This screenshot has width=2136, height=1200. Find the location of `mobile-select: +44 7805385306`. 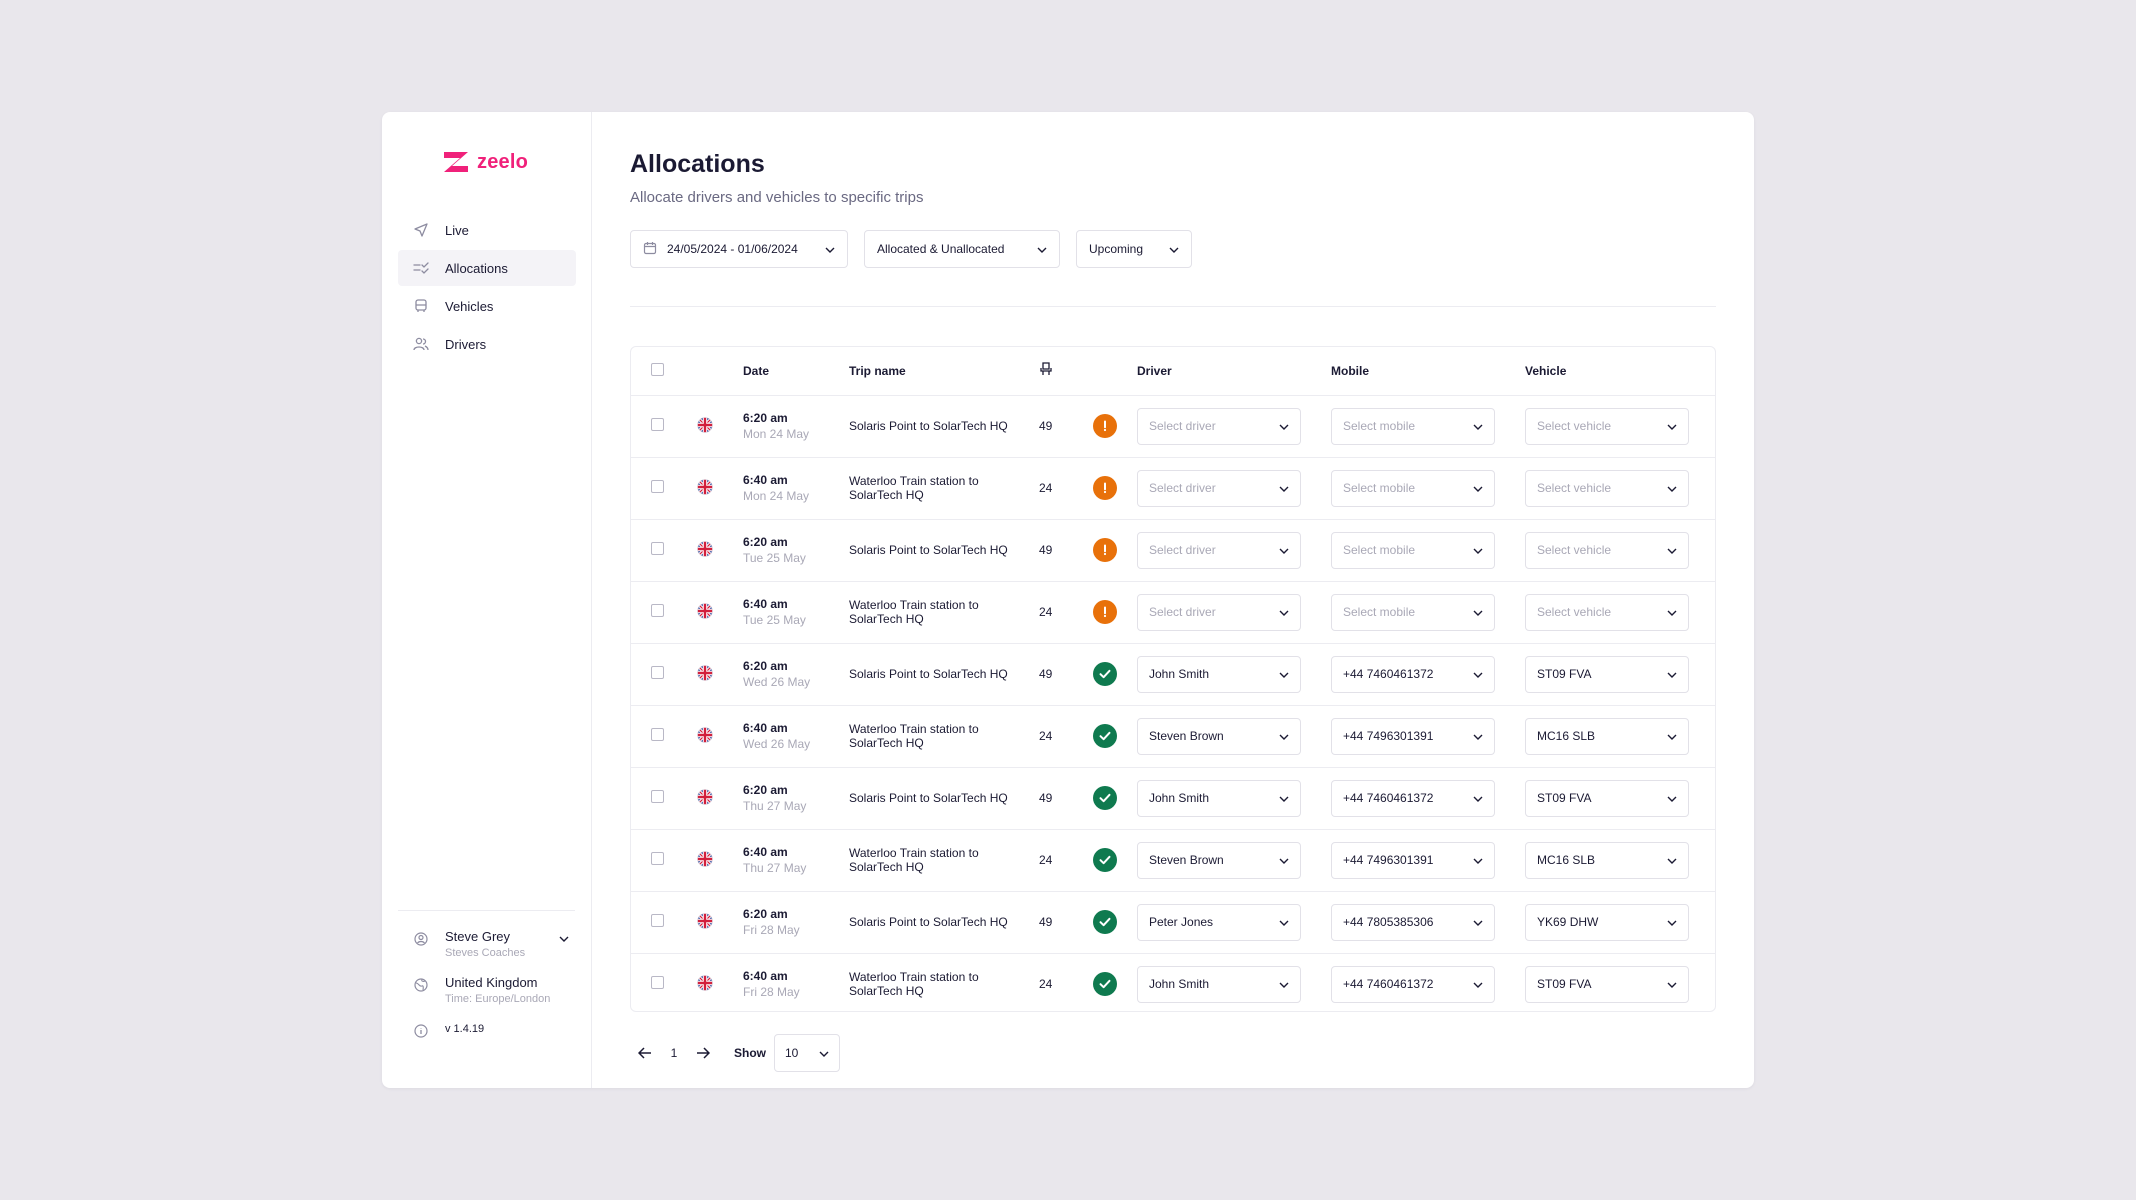

mobile-select: +44 7805385306 is located at coordinates (1413, 922).